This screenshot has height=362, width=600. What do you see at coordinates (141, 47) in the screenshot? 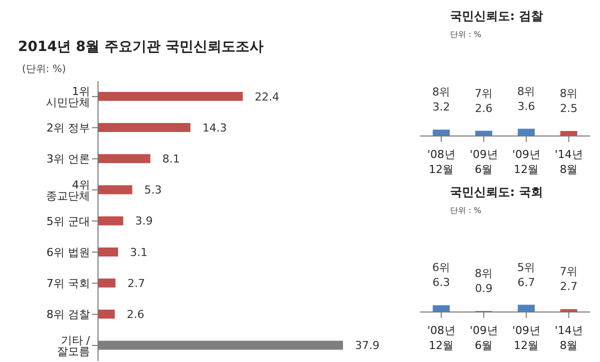
I see `chart-title: 2014년 8월 주요기관 국민신뢰도조사` at bounding box center [141, 47].